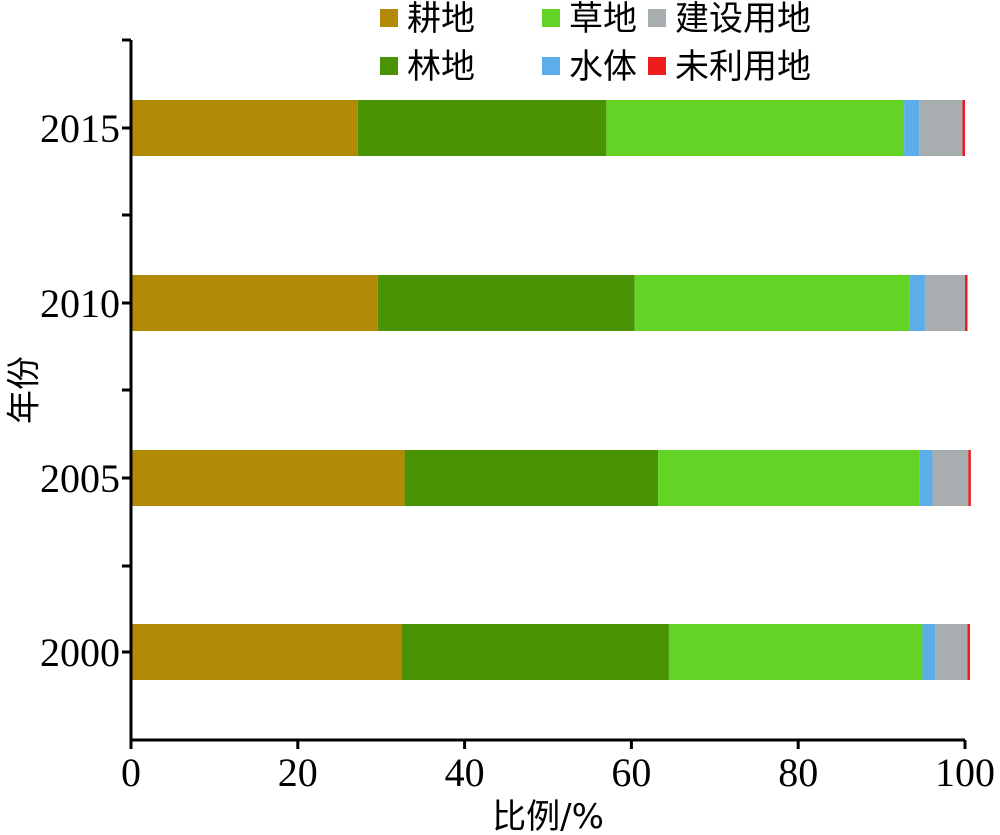 This screenshot has width=1000, height=835. I want to click on bar-segment-2010-耕地, so click(254, 303).